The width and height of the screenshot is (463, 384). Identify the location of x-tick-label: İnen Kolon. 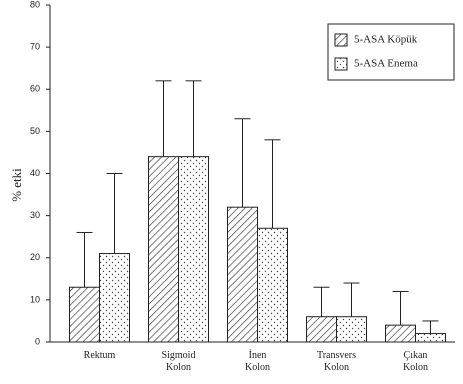
(257, 361).